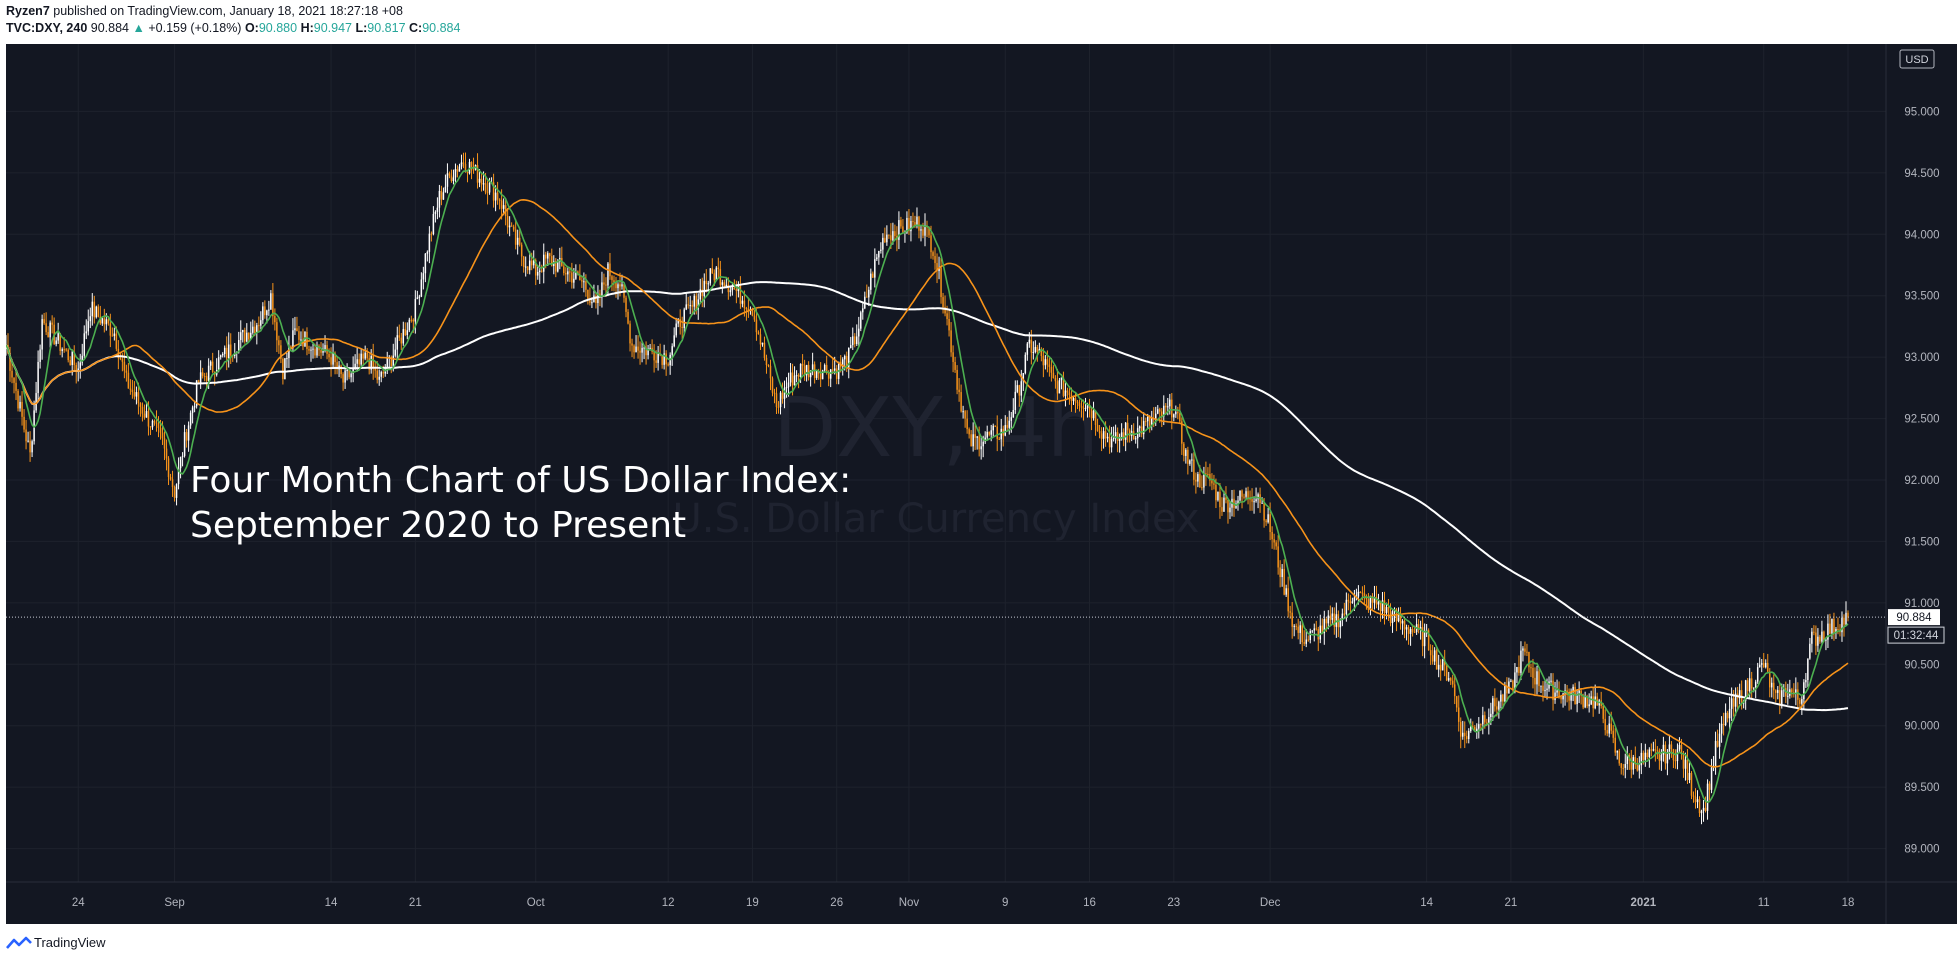 The width and height of the screenshot is (1957, 962). I want to click on author-name: Ryzen7, so click(28, 11).